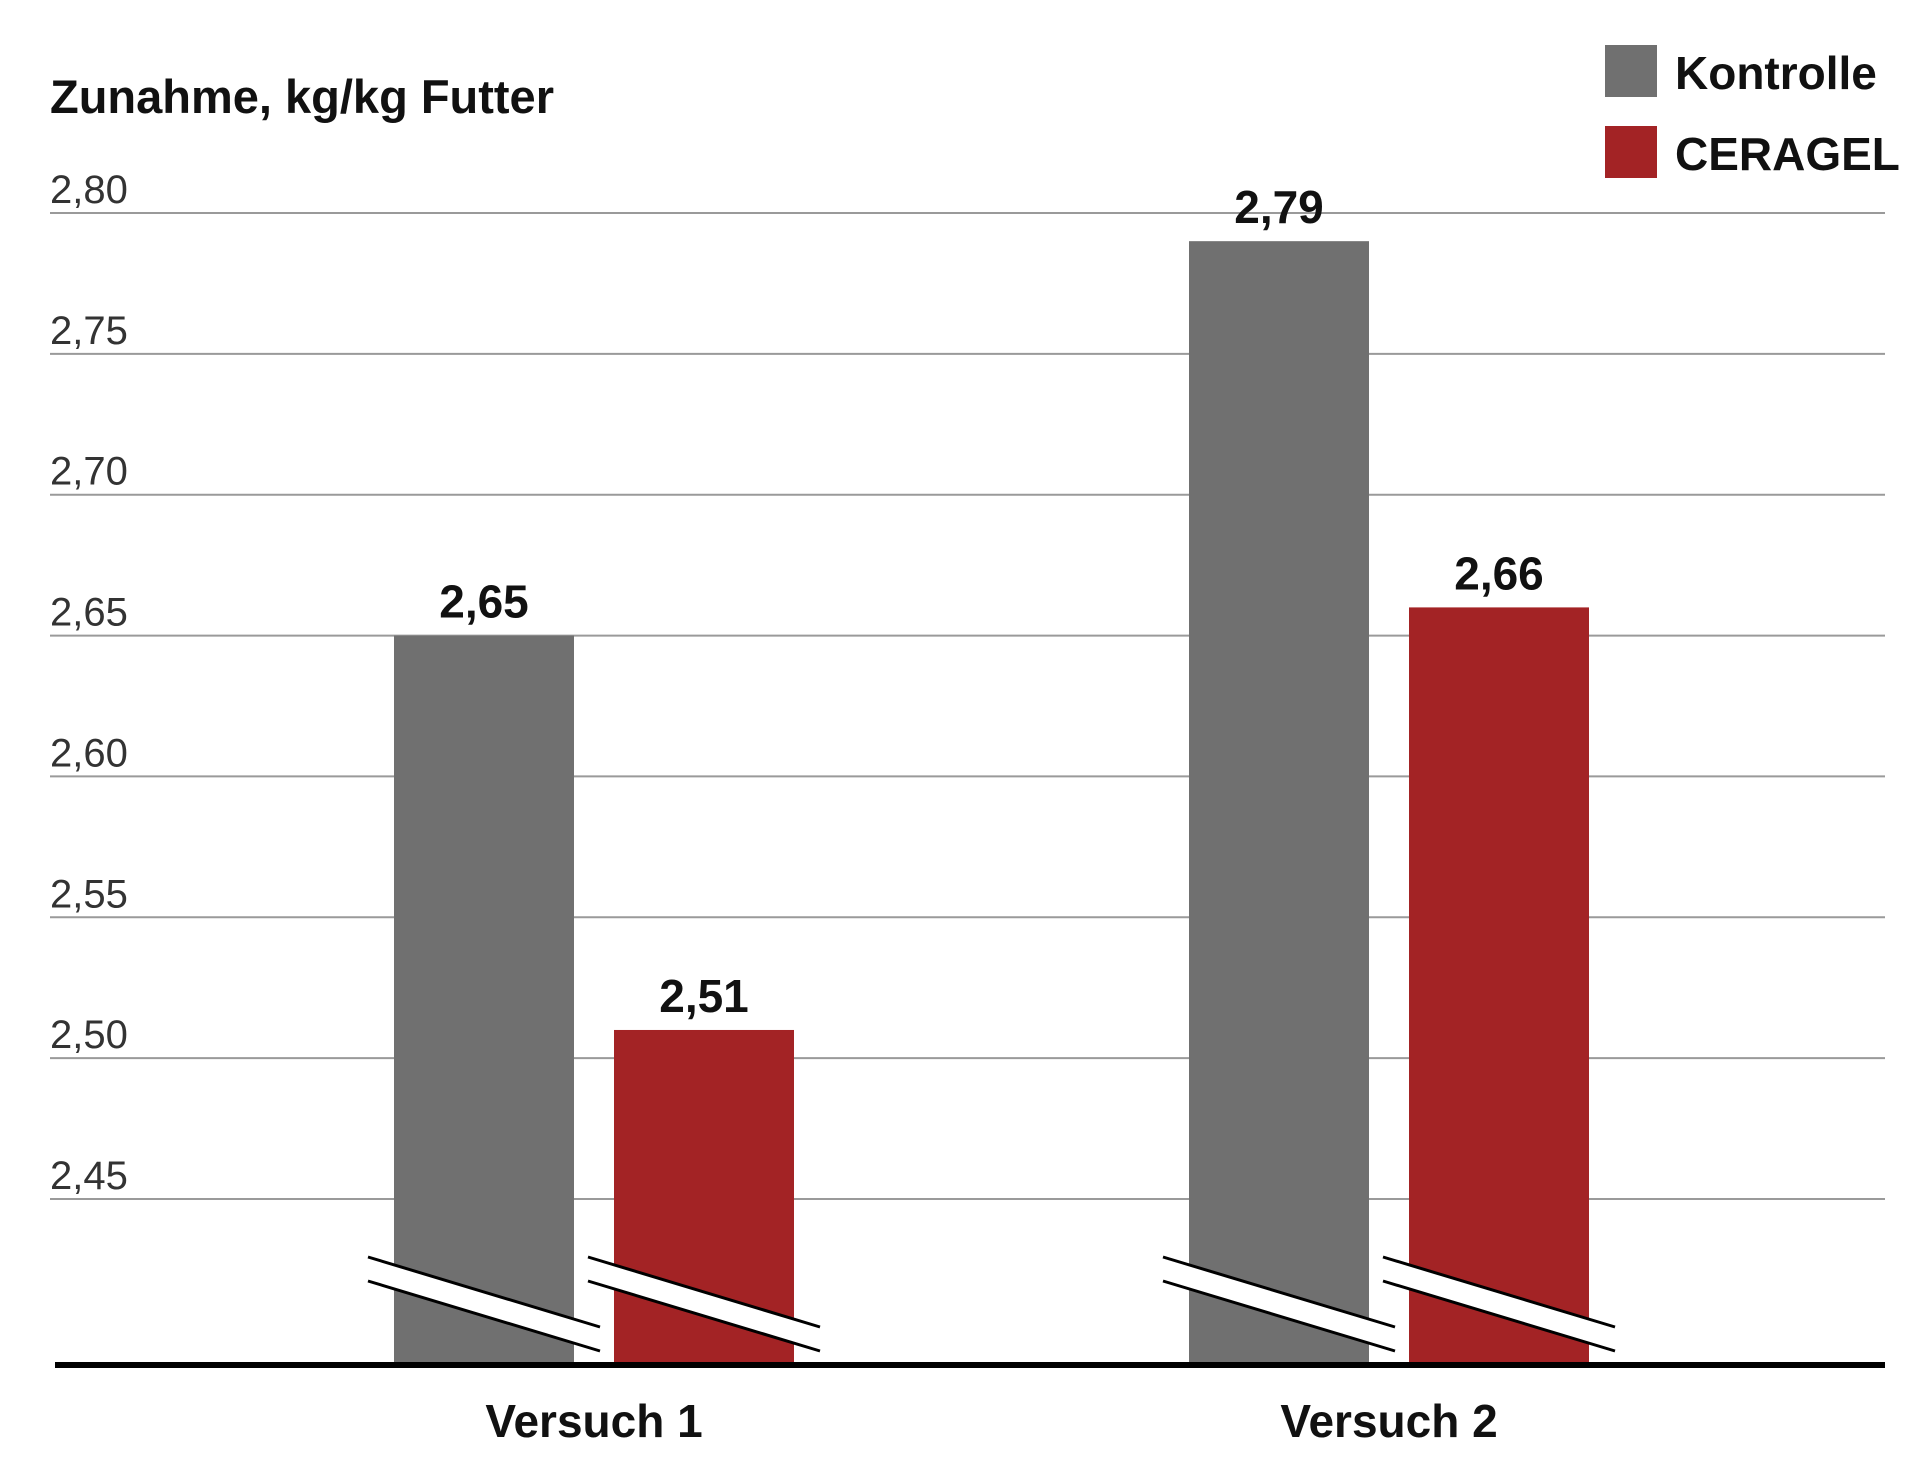 This screenshot has height=1458, width=1920. Describe the element at coordinates (89, 683) in the screenshot. I see `y-axis-ticks: 2,45 2,50 2,55 2,60 2,65 2,70 2,75 2,80` at that location.